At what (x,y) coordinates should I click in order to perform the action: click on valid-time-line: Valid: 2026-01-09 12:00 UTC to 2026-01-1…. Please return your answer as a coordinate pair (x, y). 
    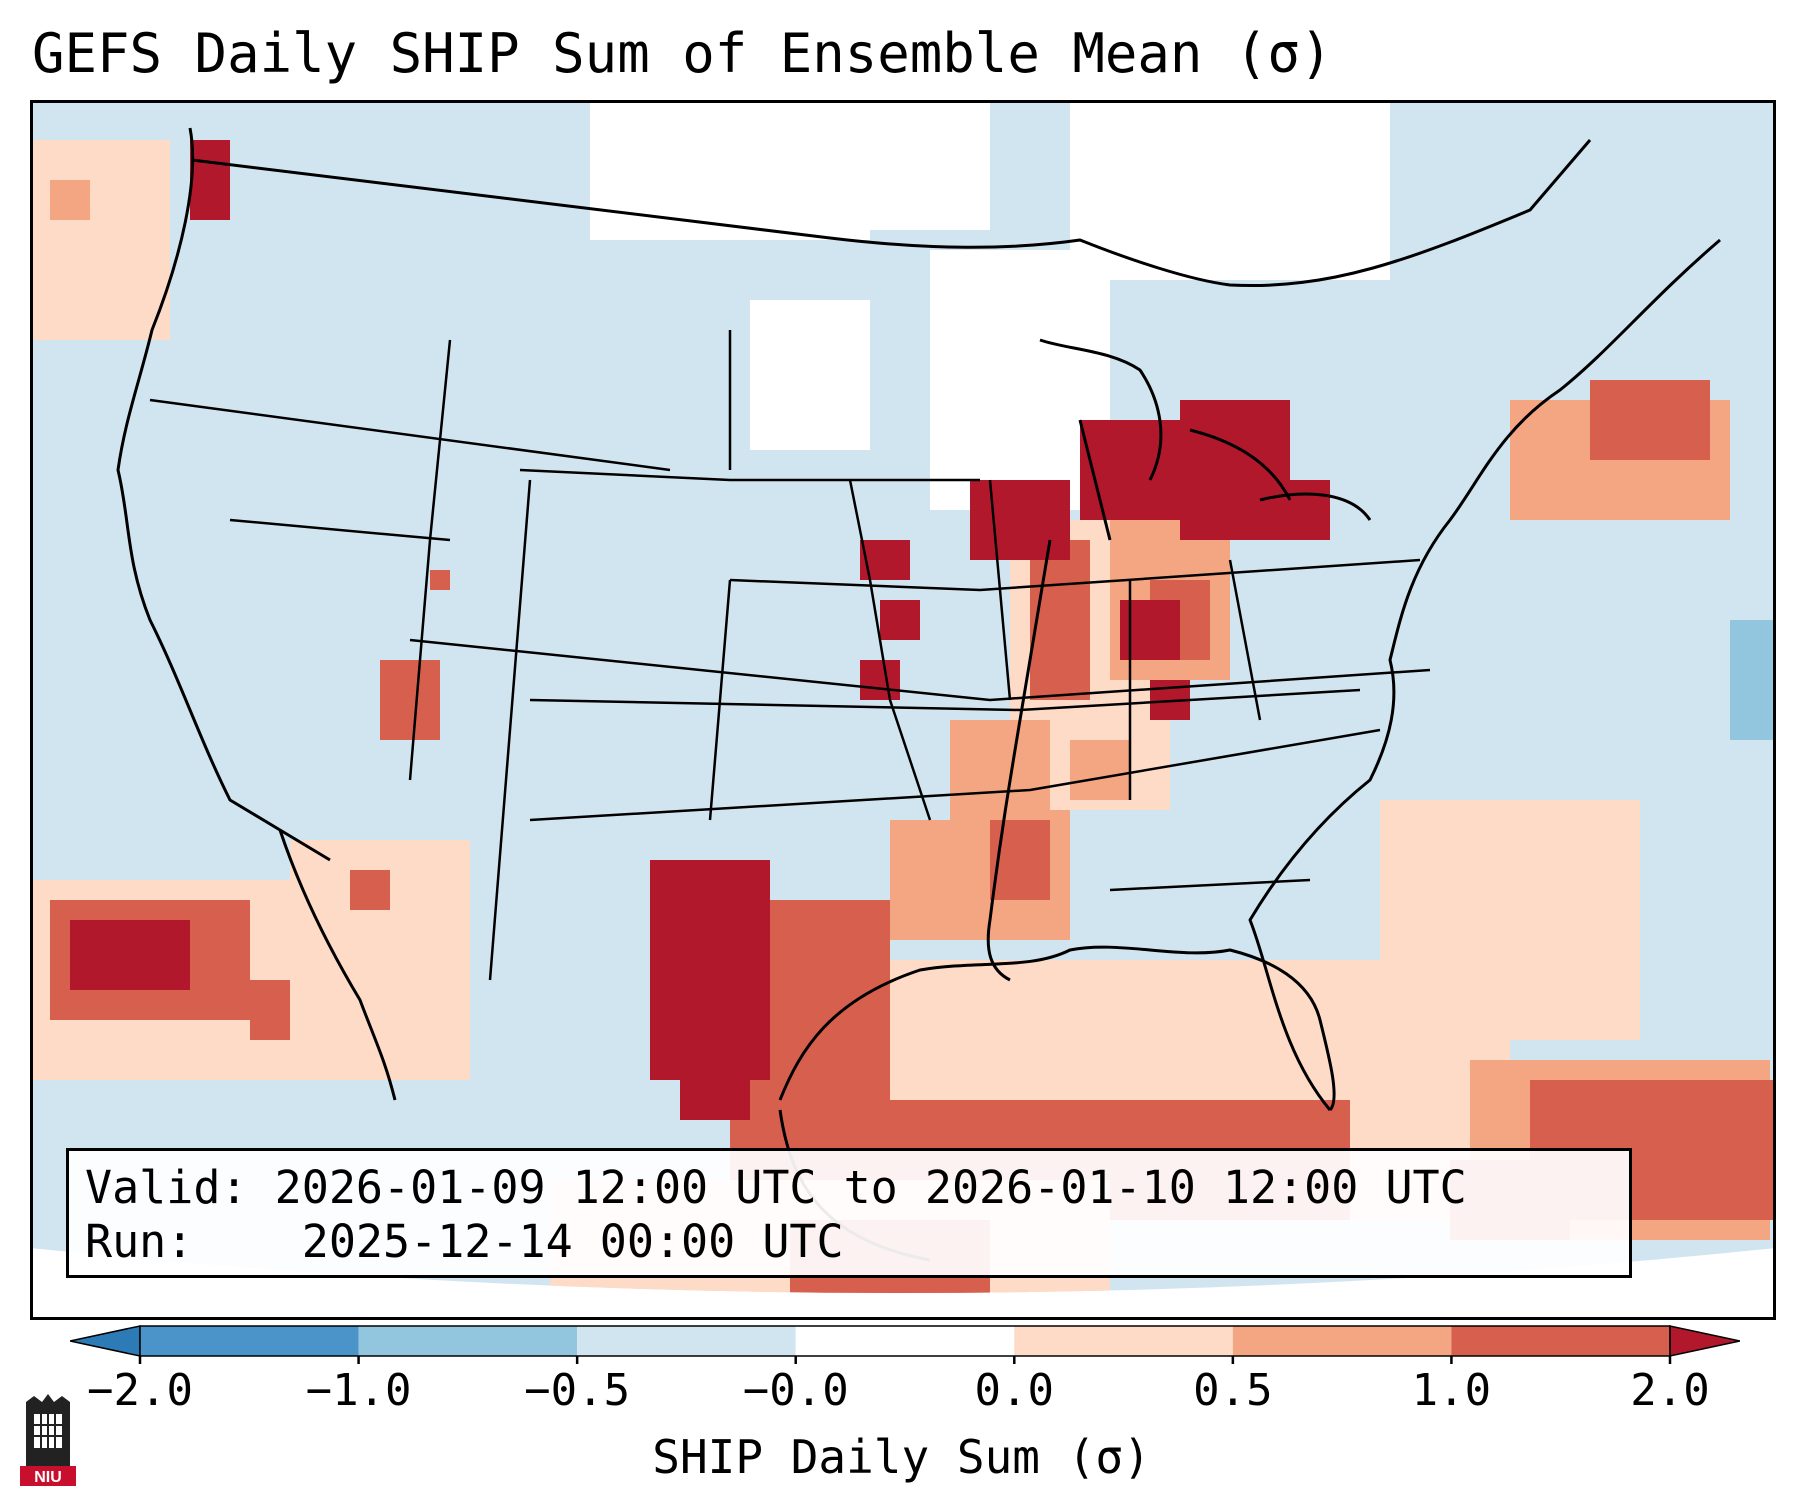
    Looking at the image, I should click on (776, 1187).